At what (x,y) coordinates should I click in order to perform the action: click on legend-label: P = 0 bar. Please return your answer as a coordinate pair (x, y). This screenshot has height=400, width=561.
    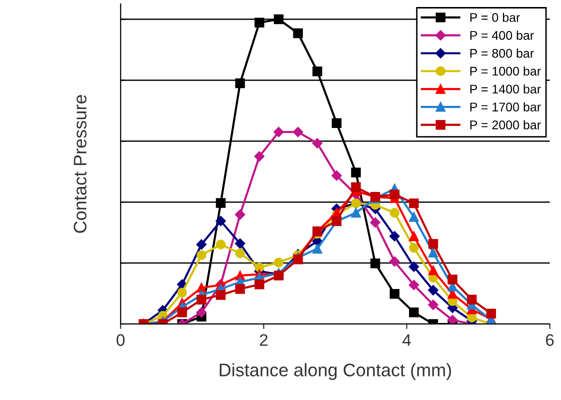
    Looking at the image, I should click on (495, 17).